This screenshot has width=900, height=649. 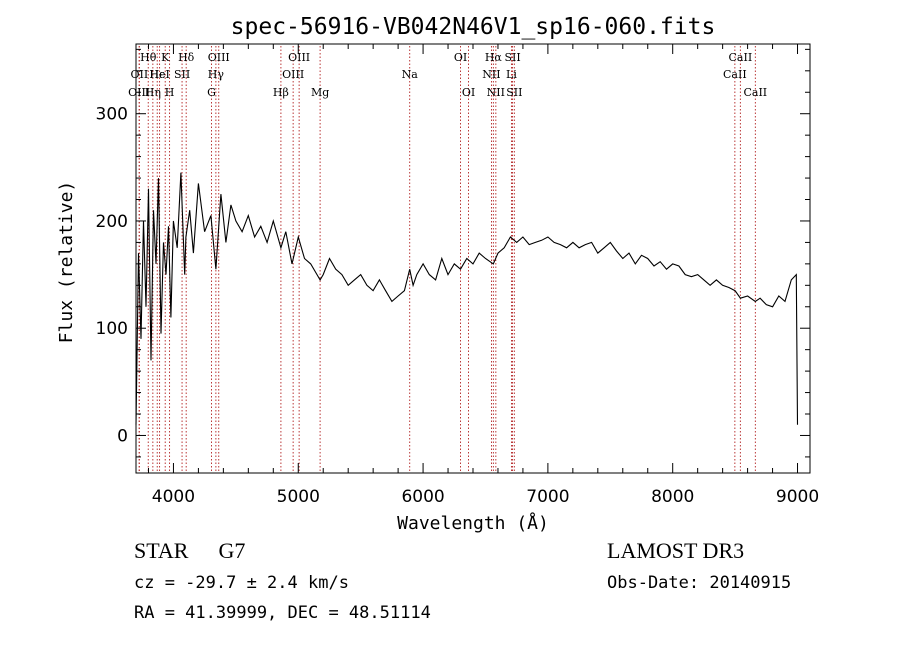 What do you see at coordinates (512, 57) in the screenshot?
I see `line-label-23: SII` at bounding box center [512, 57].